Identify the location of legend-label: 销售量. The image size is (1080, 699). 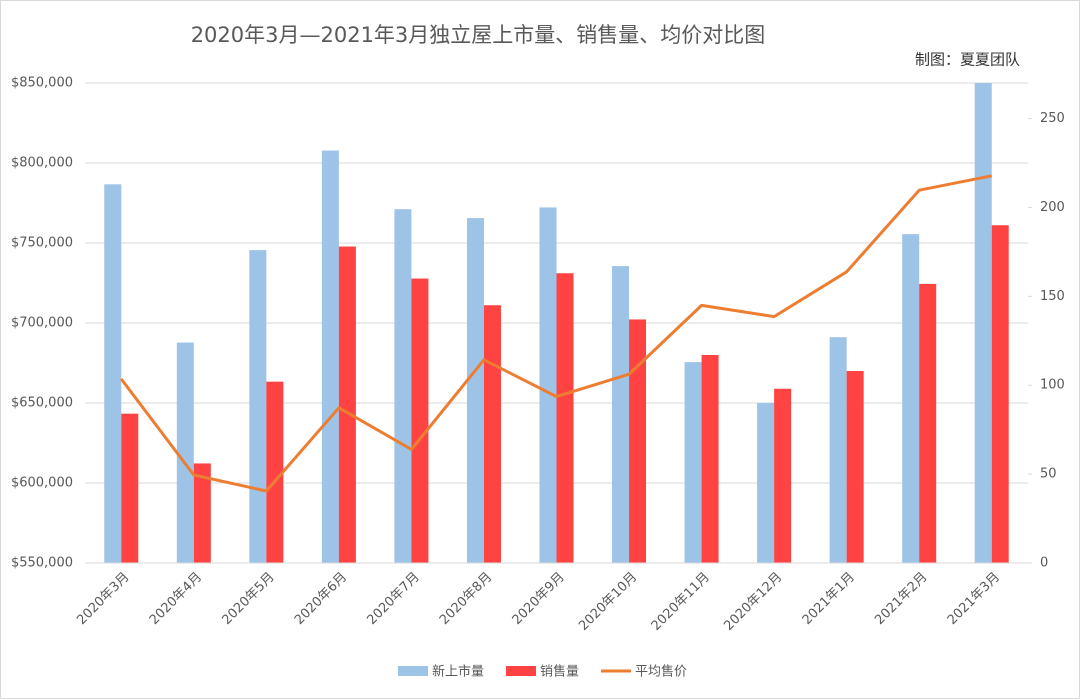
(559, 672).